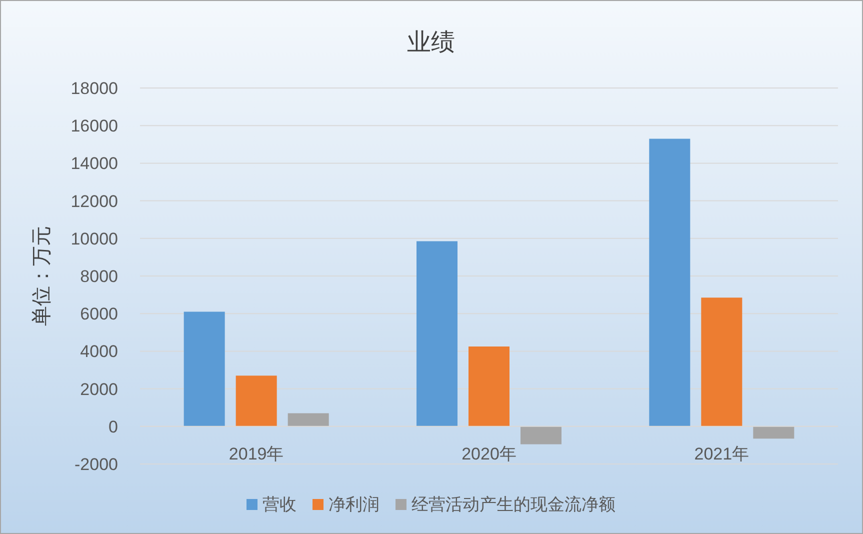 The image size is (863, 534). Describe the element at coordinates (94, 164) in the screenshot. I see `y-tick-label: 14000` at that location.